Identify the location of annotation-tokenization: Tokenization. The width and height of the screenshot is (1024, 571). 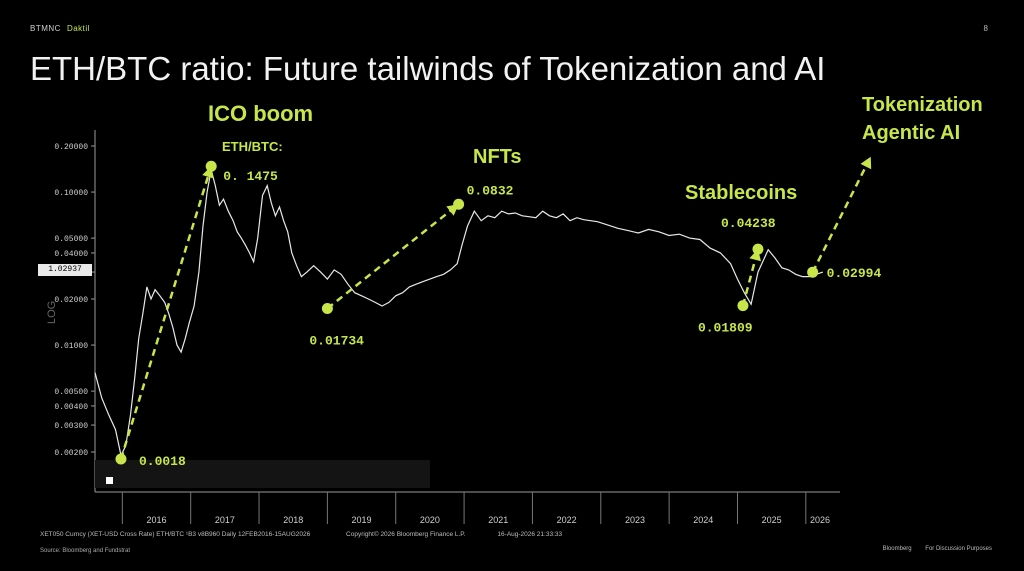
(922, 105).